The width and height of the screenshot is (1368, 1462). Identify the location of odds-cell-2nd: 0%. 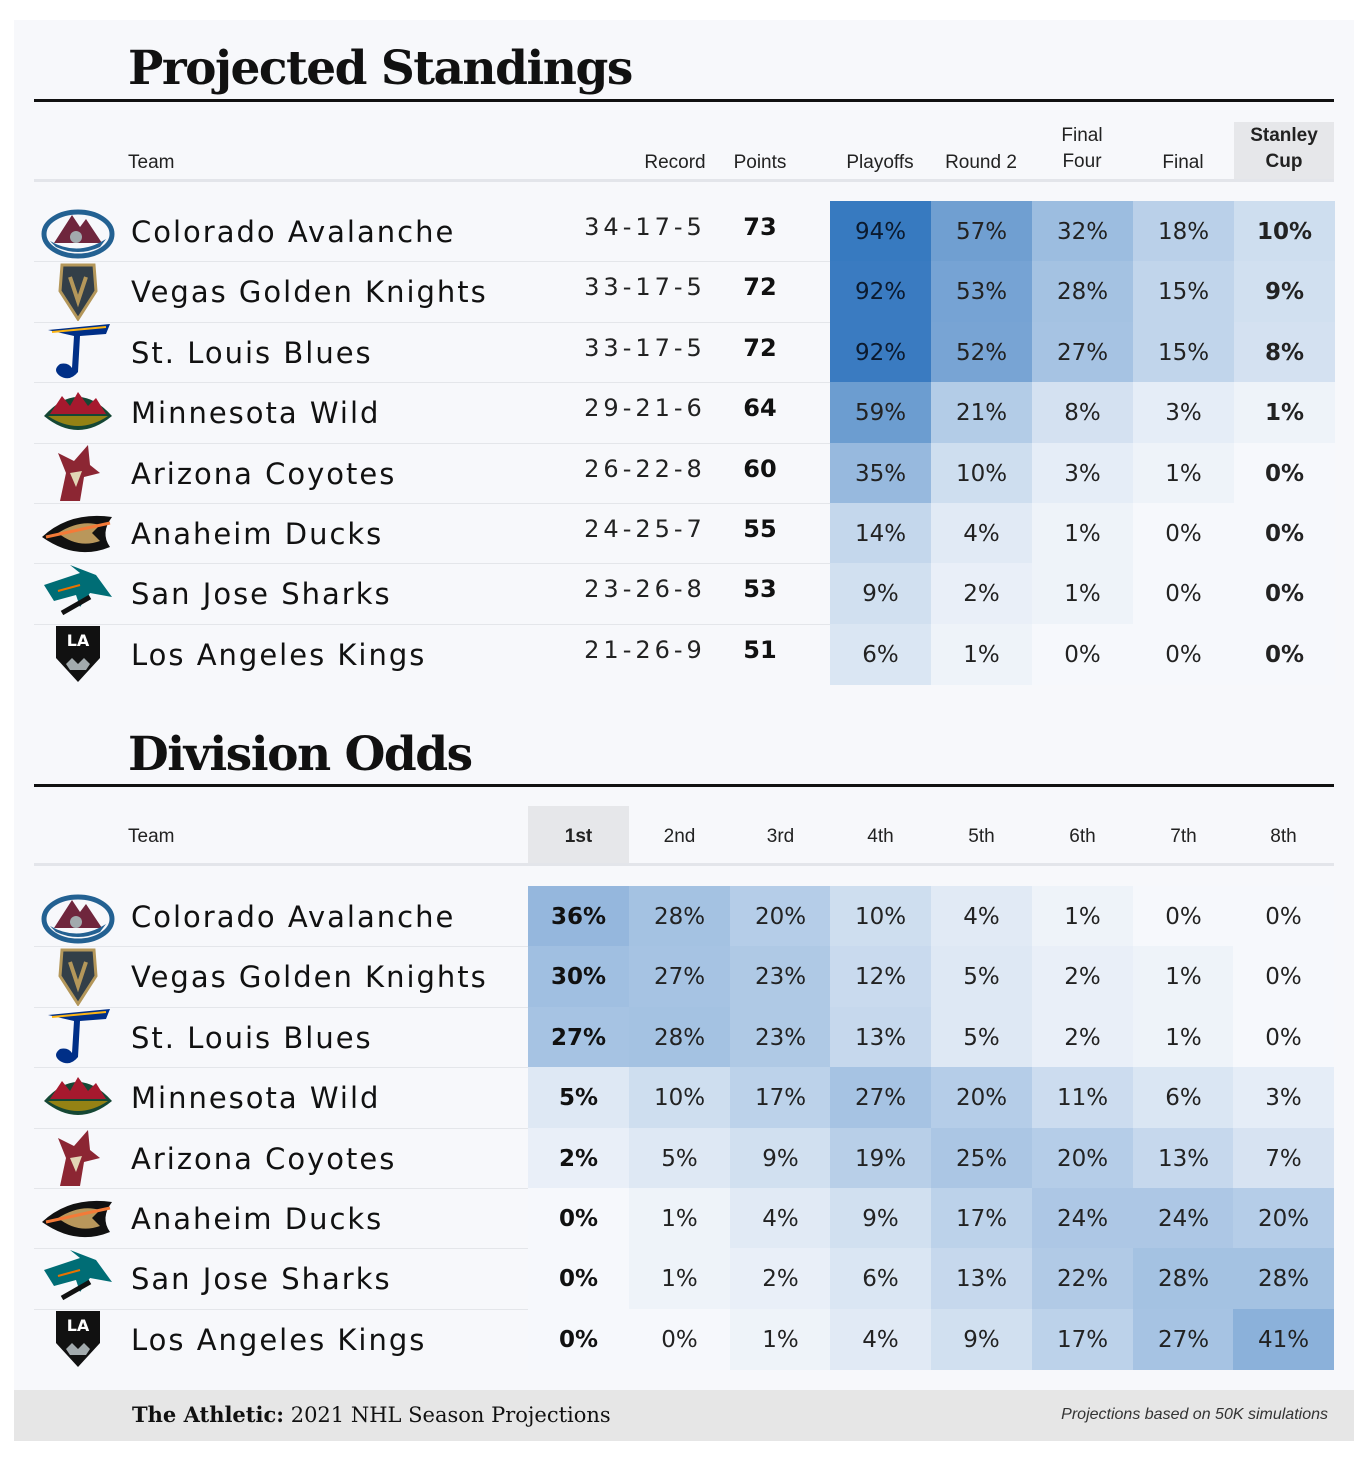
(679, 1339).